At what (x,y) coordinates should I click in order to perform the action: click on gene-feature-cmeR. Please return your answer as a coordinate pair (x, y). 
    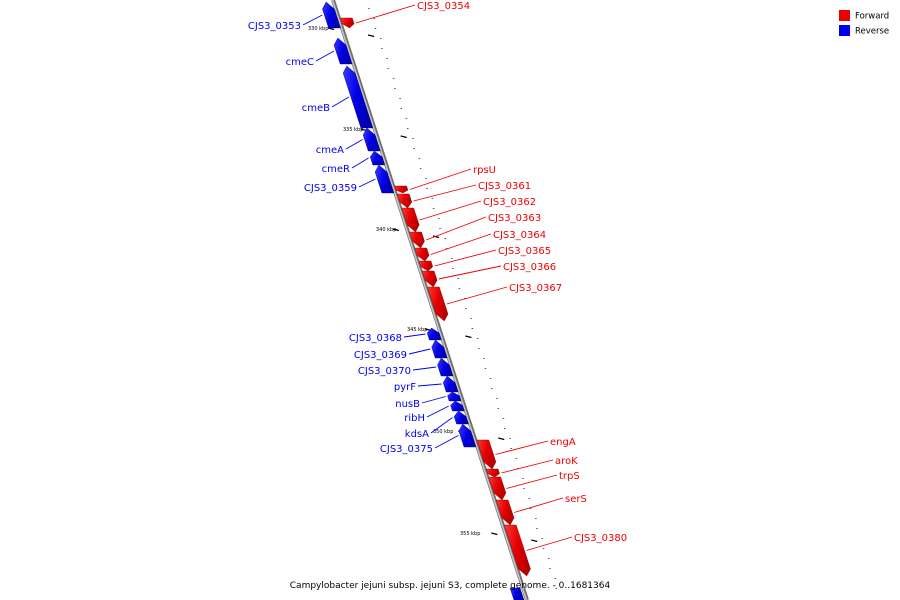
    Looking at the image, I should click on (377, 158).